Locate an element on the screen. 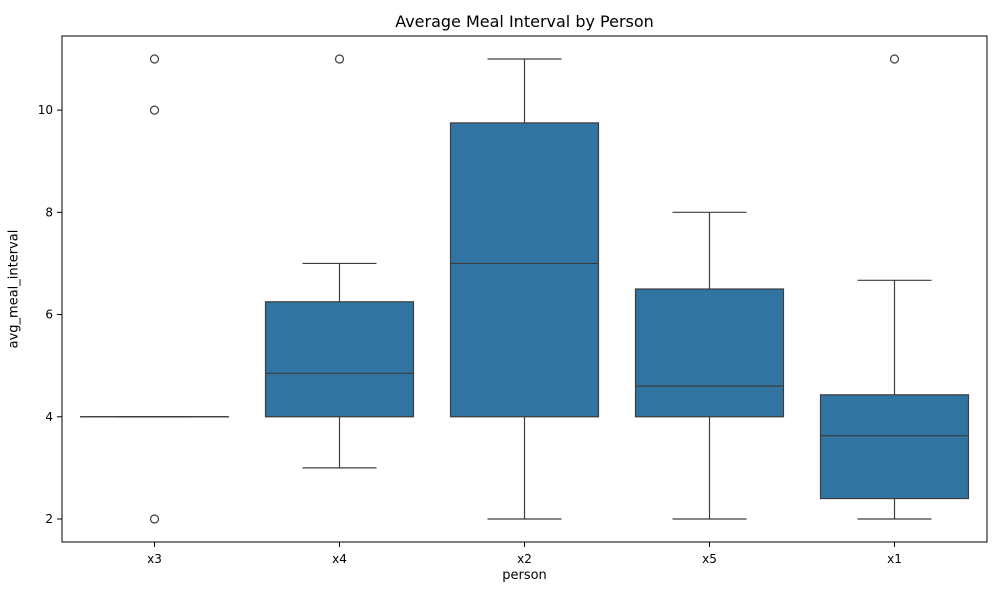 The image size is (1000, 600). y-tick-label: 6 is located at coordinates (49, 315).